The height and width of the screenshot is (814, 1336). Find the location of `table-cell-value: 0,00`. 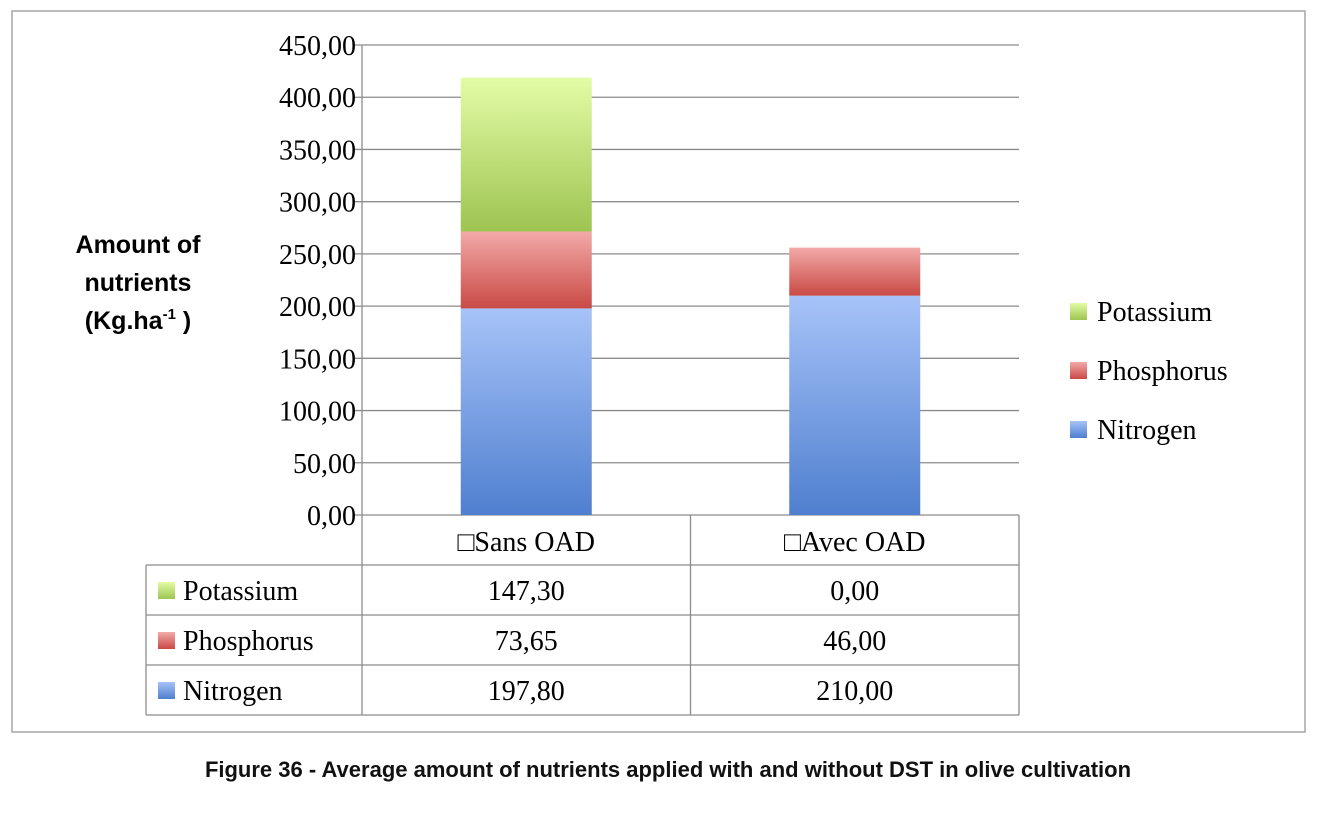

table-cell-value: 0,00 is located at coordinates (854, 591).